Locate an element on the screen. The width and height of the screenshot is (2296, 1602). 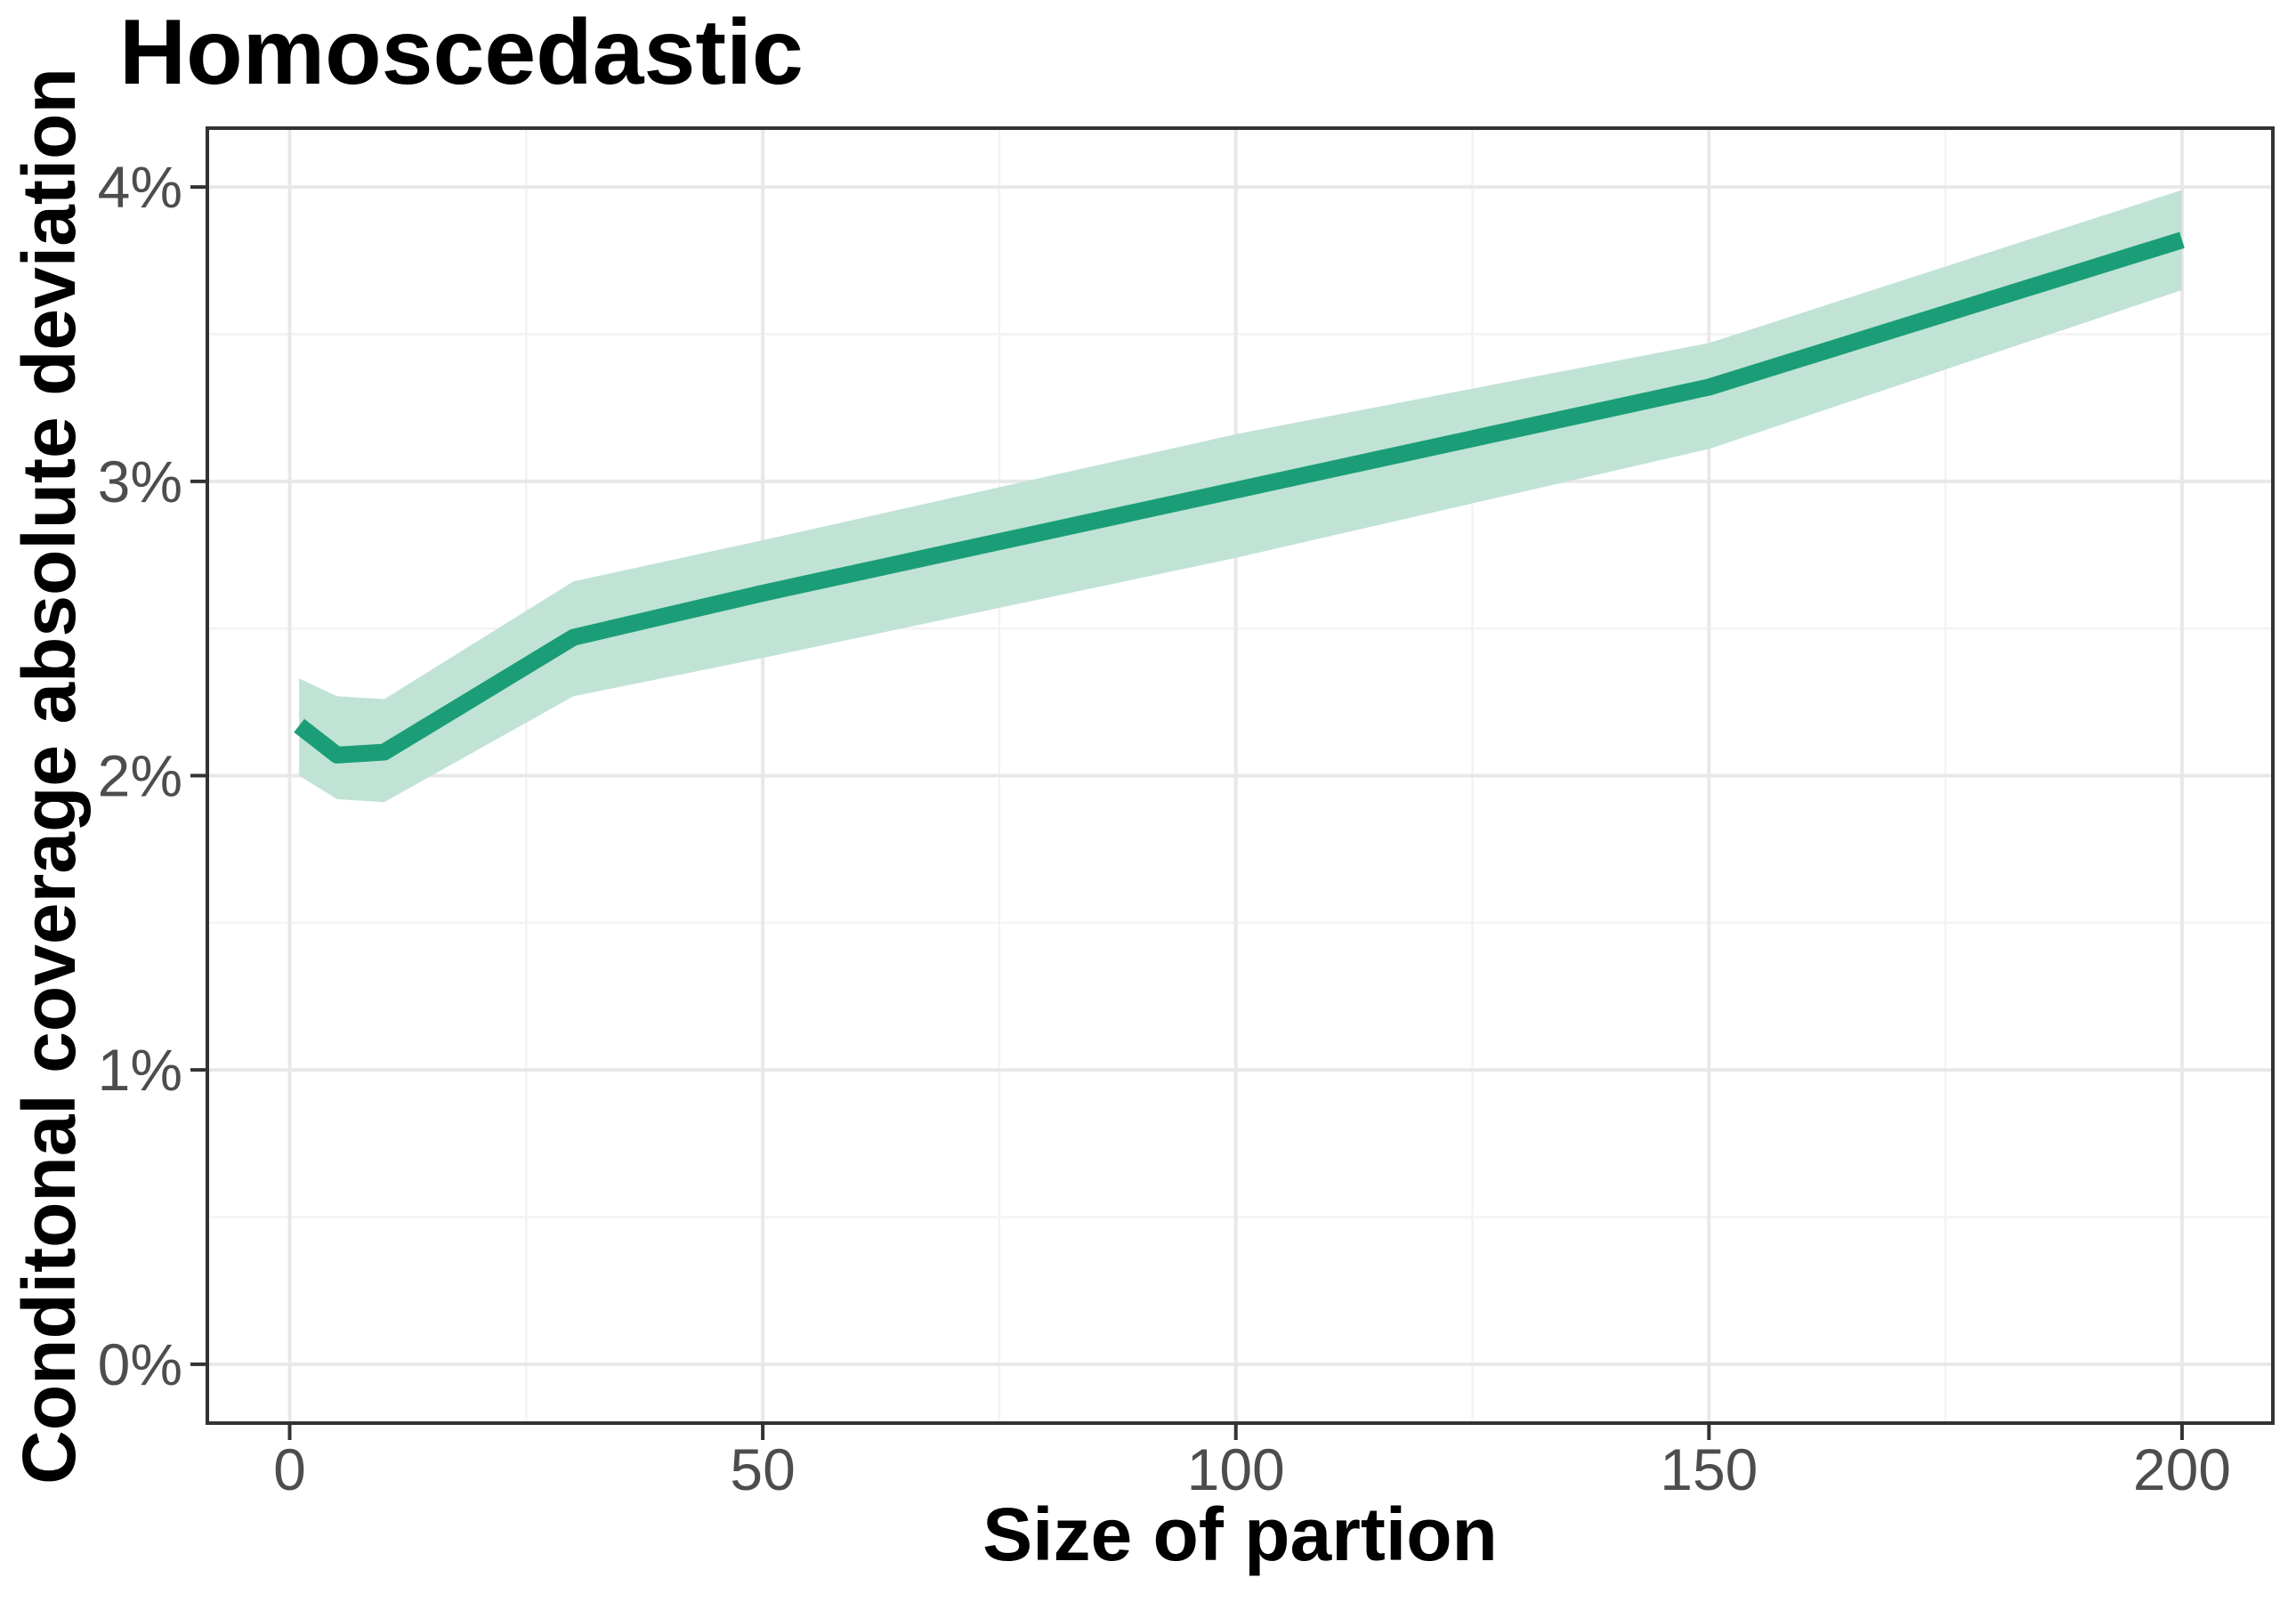
x-tick-label: 150 is located at coordinates (1709, 1469).